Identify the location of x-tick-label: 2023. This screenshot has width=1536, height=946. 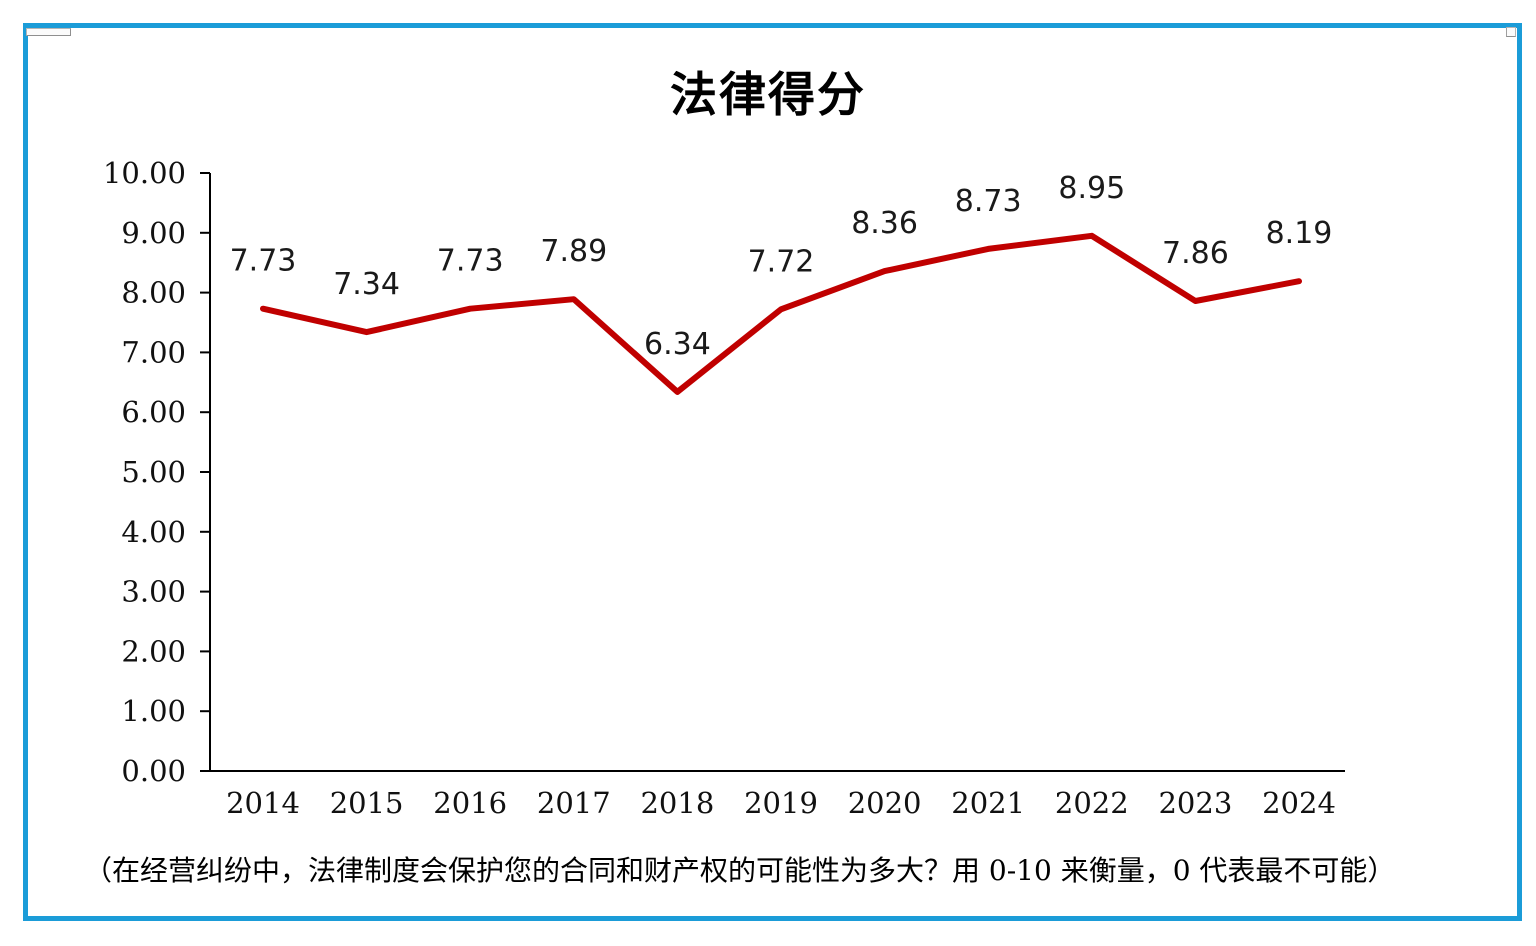
(1195, 803).